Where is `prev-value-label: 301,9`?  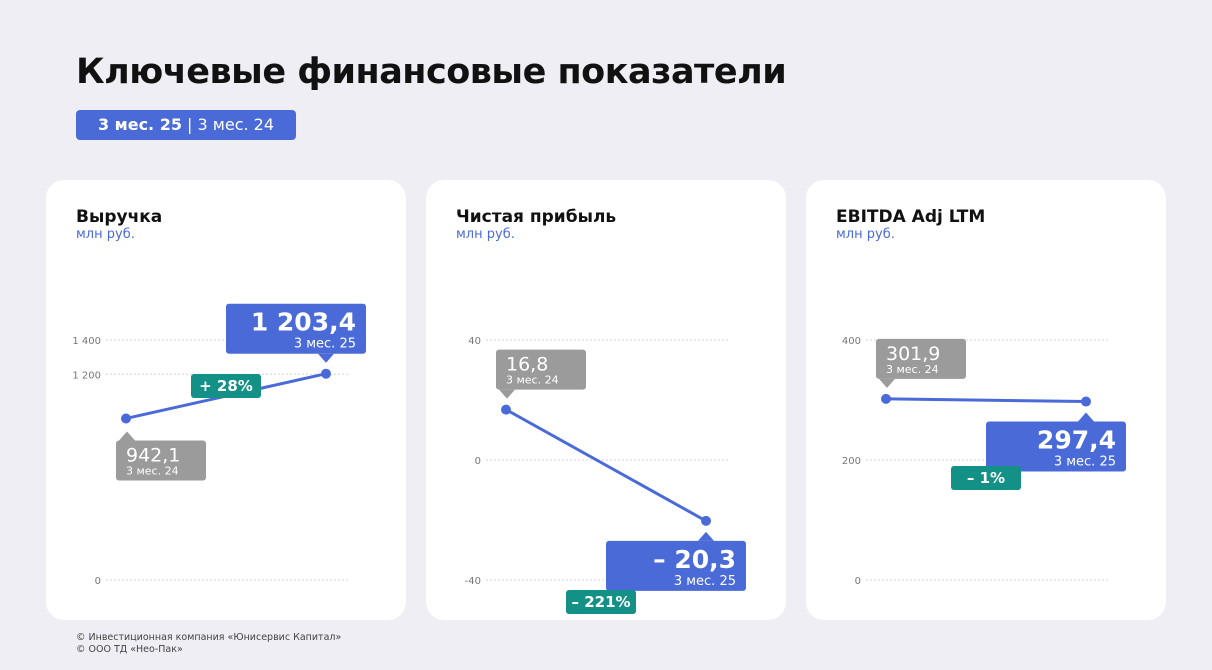
prev-value-label: 301,9 is located at coordinates (913, 354).